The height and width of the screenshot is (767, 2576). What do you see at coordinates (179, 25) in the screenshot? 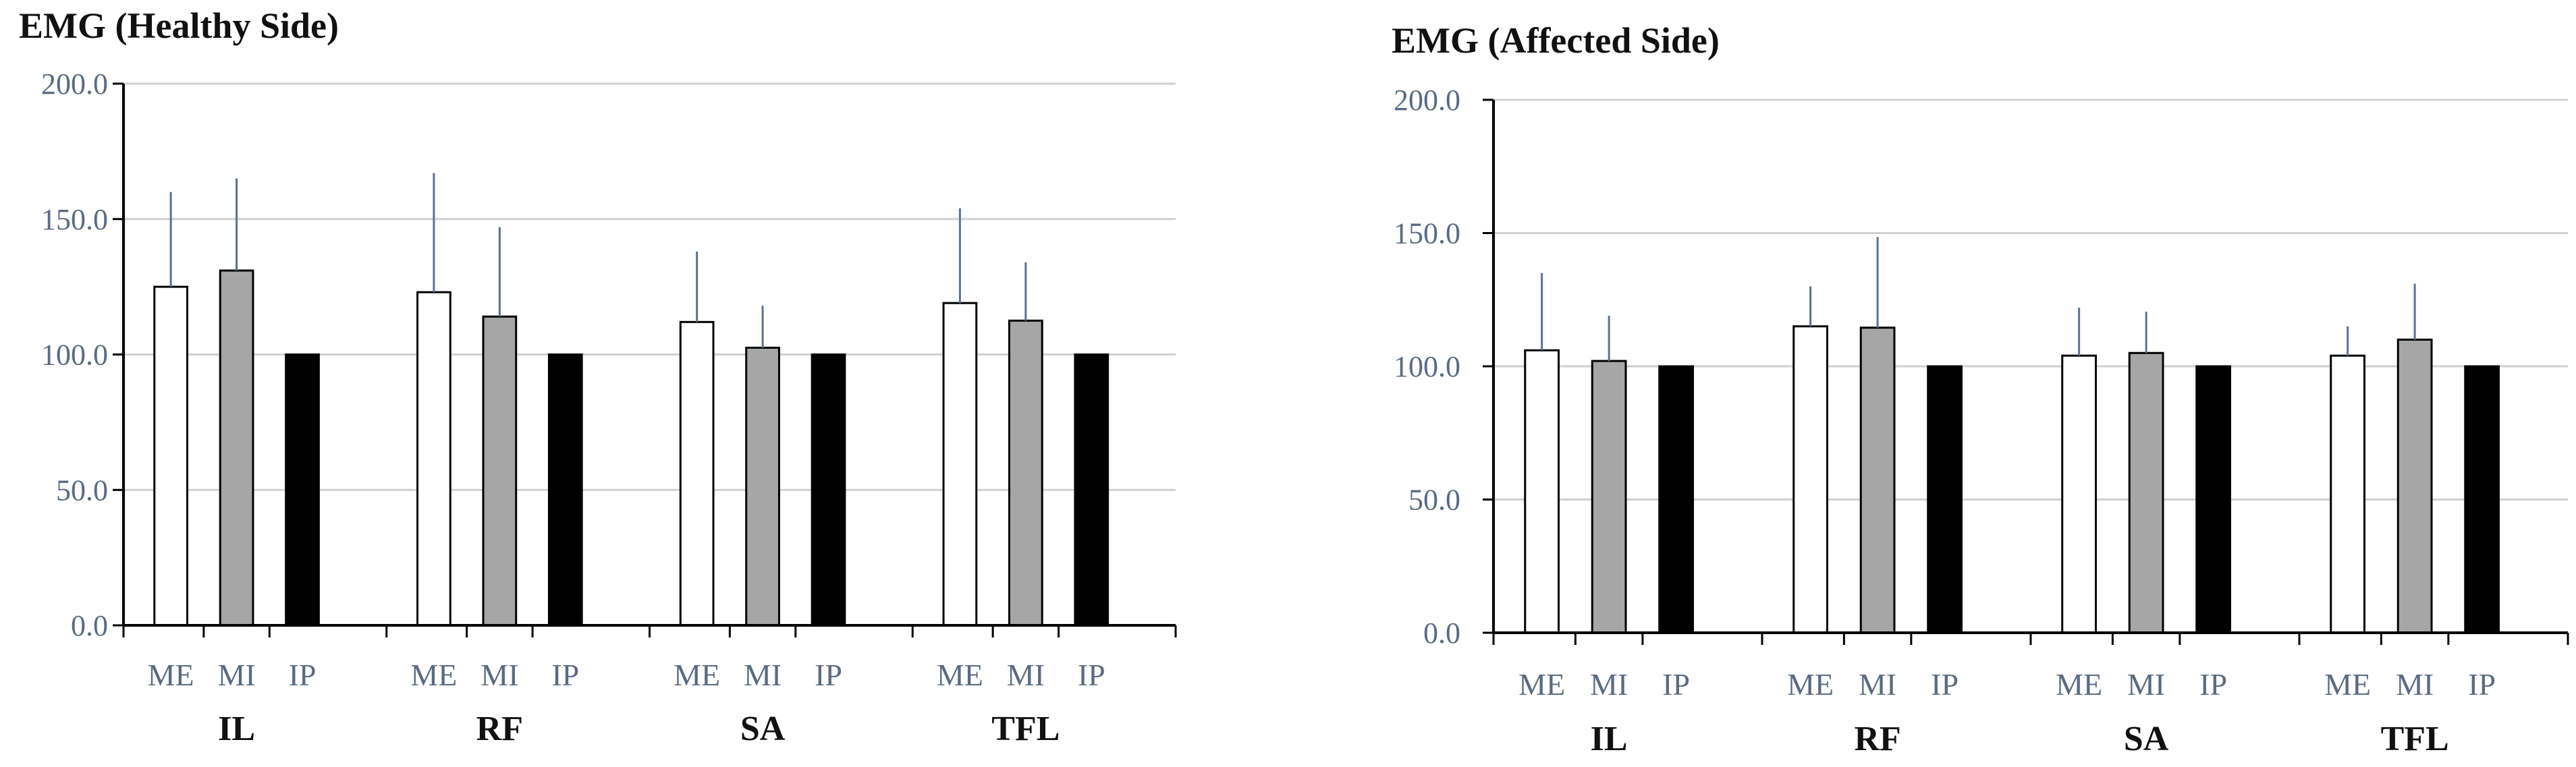
I see `chart-title-healthy: EMG (Healthy Side)` at bounding box center [179, 25].